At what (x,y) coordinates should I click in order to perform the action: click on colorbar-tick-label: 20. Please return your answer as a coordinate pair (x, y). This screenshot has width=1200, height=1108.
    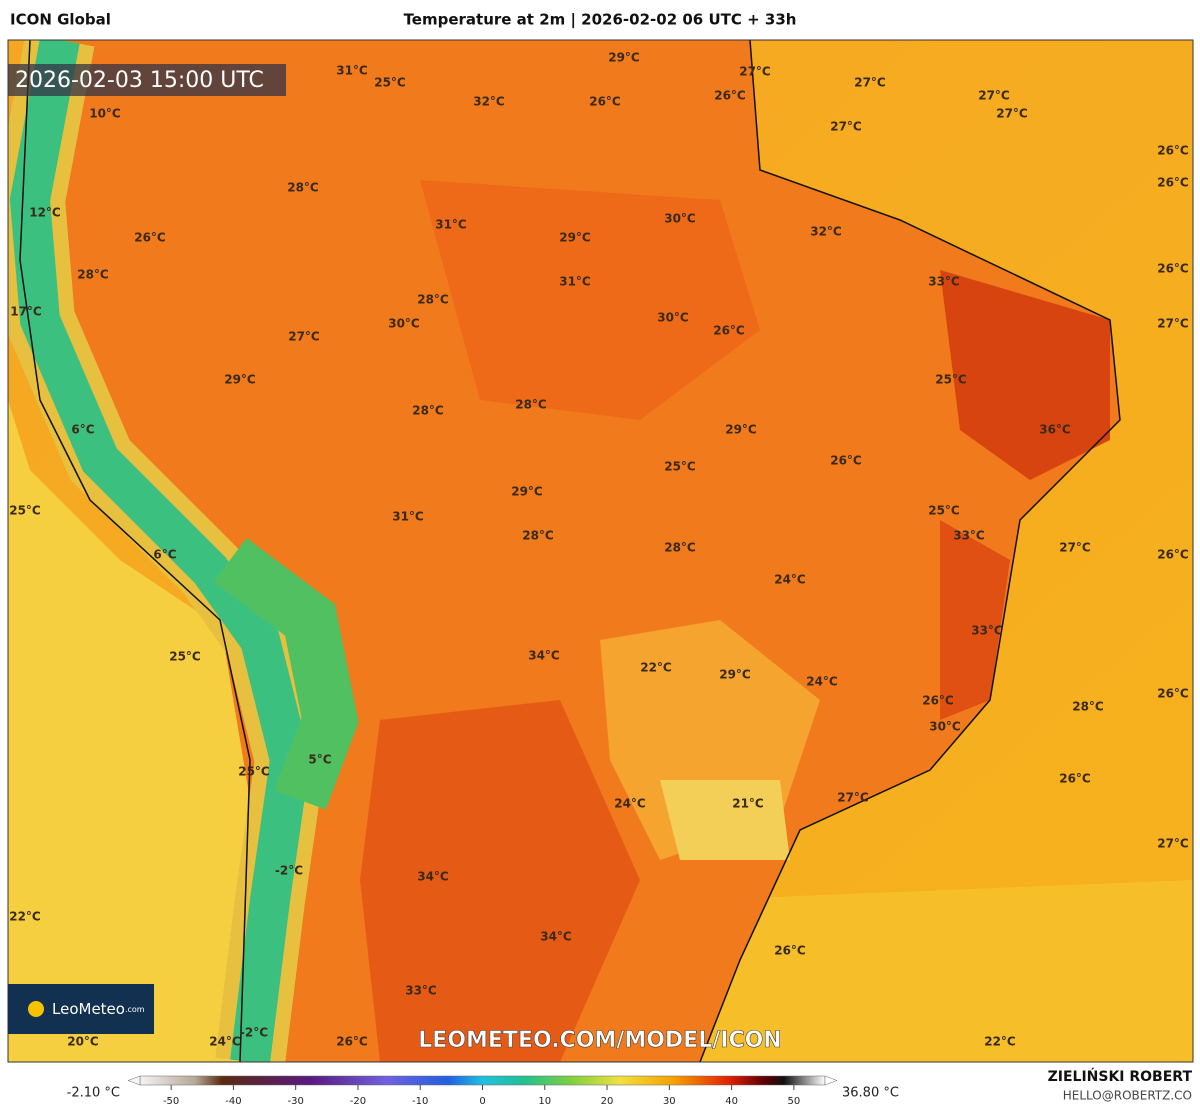
    Looking at the image, I should click on (607, 1101).